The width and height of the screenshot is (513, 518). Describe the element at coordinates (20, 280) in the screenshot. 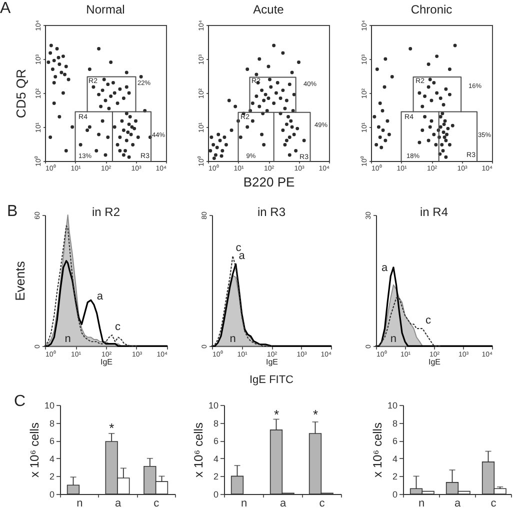

I see `y-axis-title: Events` at that location.